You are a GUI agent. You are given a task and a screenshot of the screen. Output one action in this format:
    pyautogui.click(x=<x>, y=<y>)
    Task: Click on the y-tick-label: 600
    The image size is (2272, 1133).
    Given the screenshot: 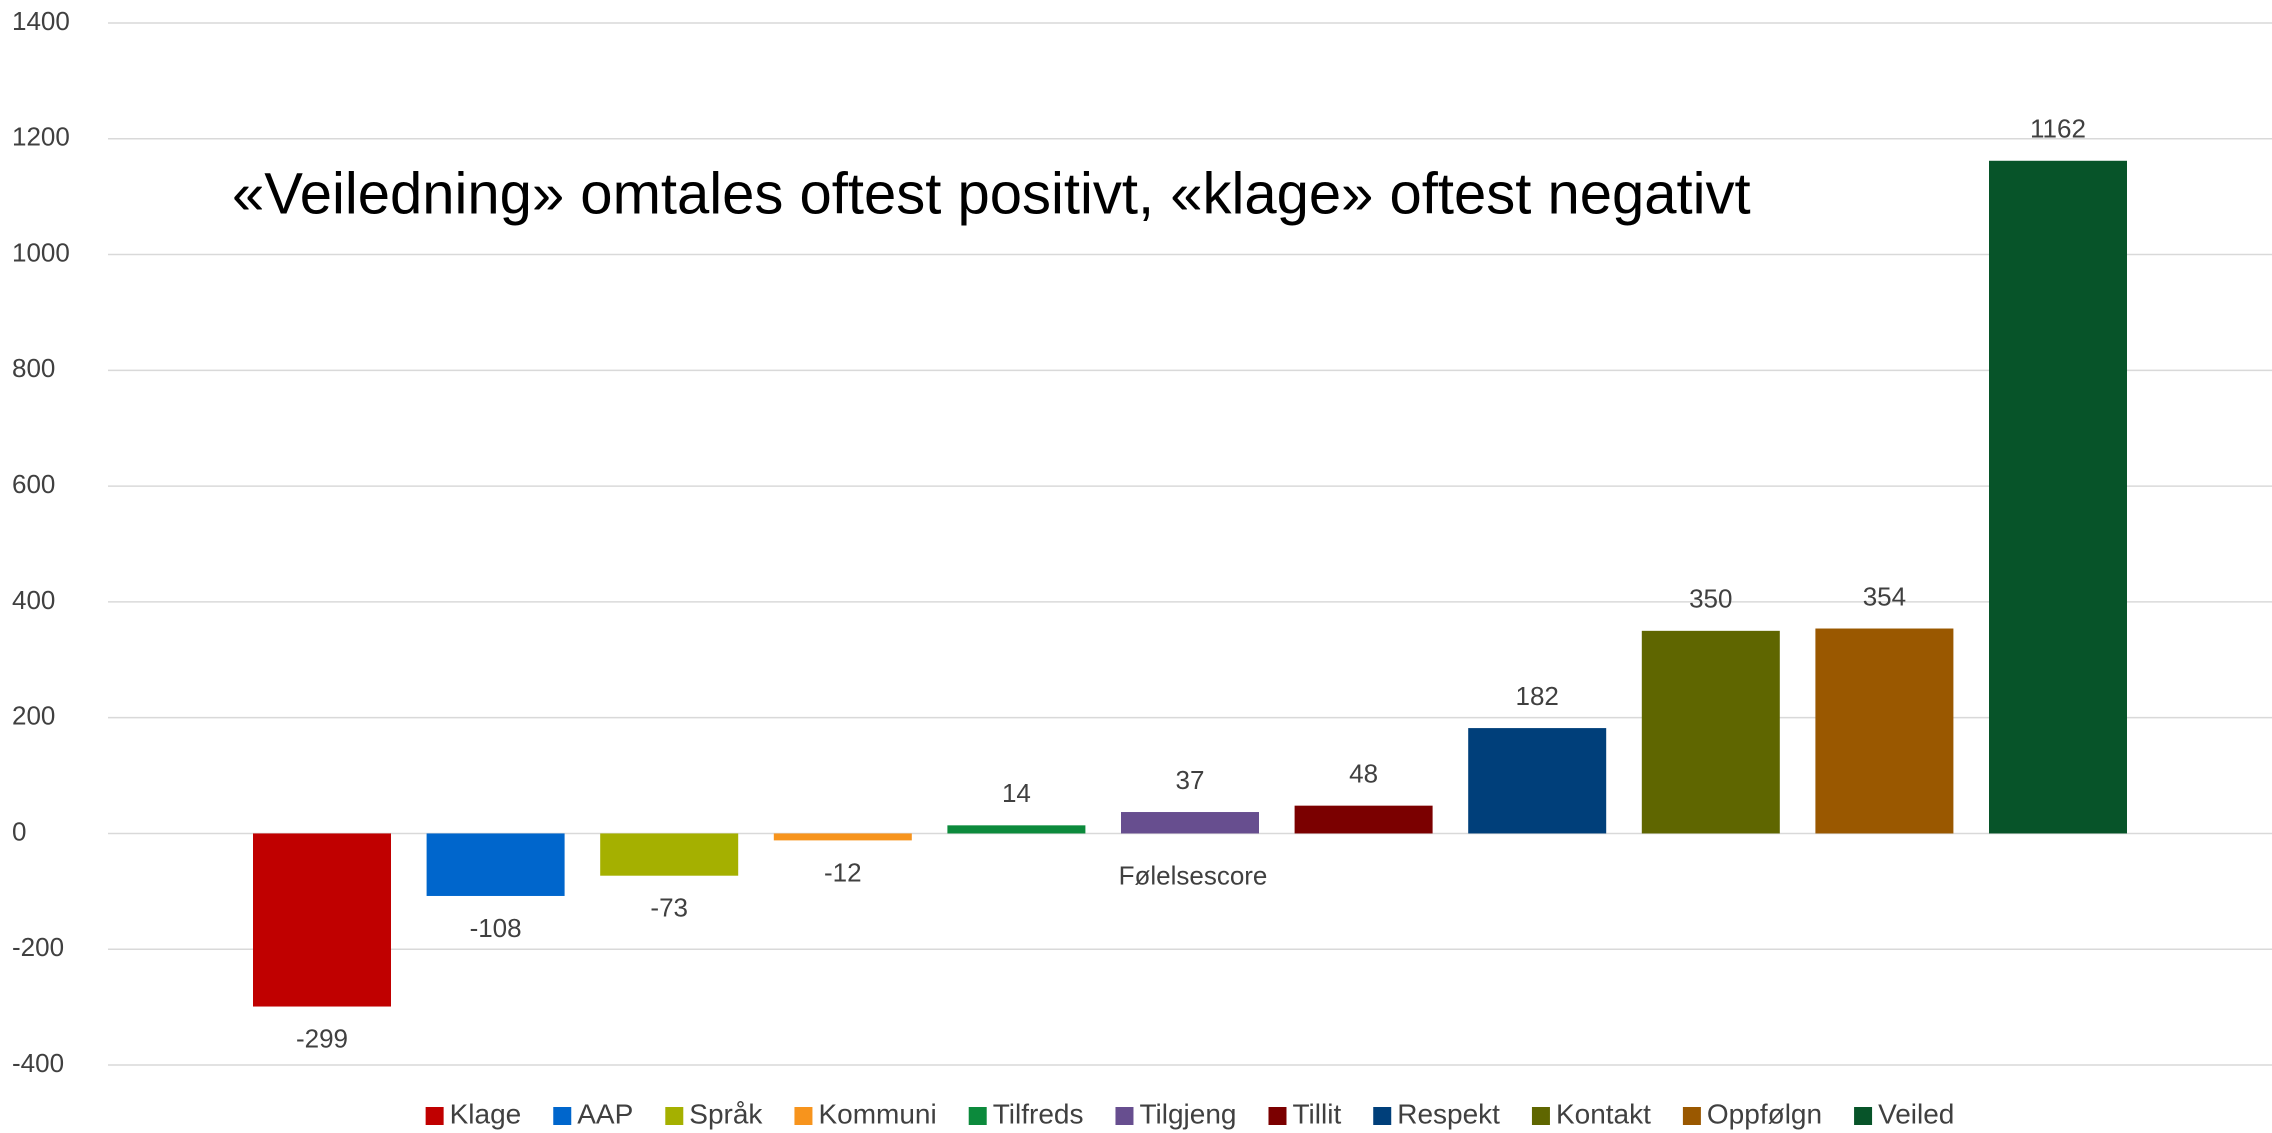 What is the action you would take?
    pyautogui.click(x=33, y=484)
    